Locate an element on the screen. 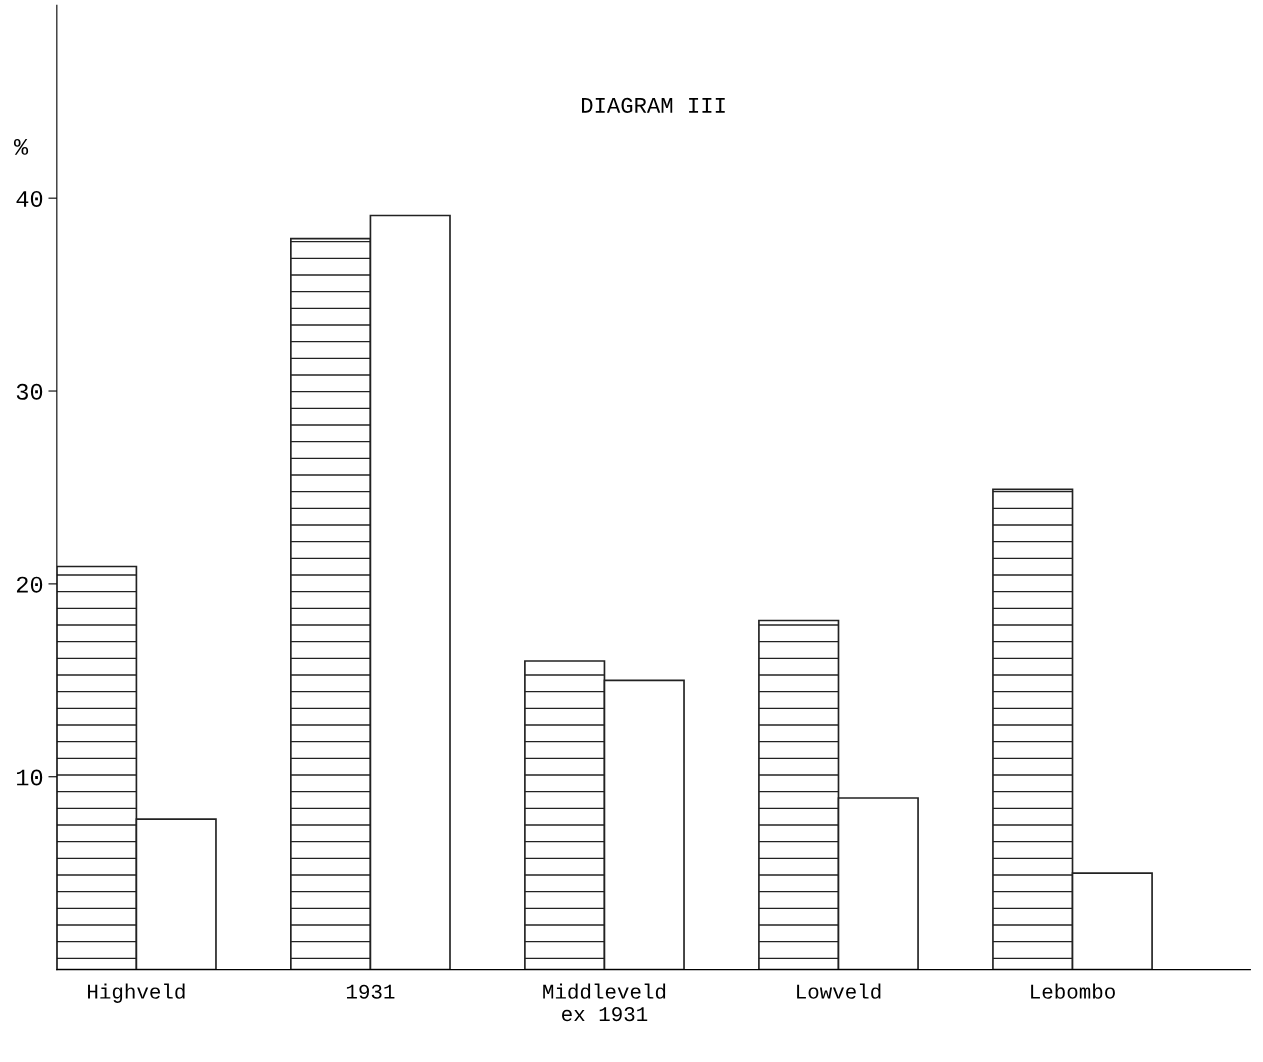  y-tick-label: 20 is located at coordinates (29, 584).